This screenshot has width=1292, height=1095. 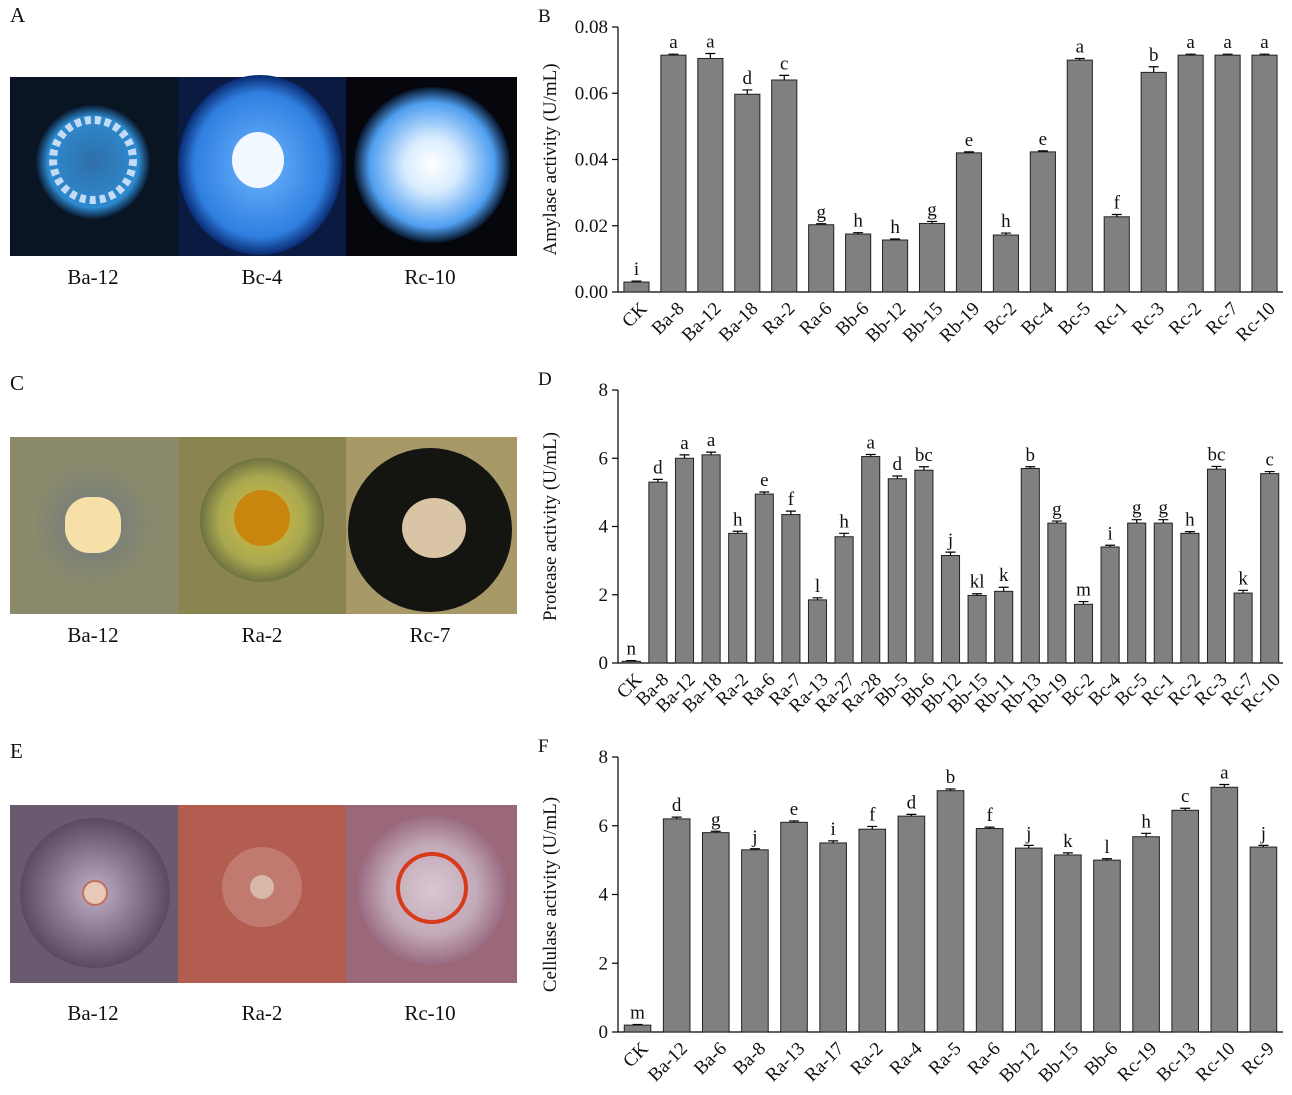 I want to click on photo-c, so click(x=263, y=525).